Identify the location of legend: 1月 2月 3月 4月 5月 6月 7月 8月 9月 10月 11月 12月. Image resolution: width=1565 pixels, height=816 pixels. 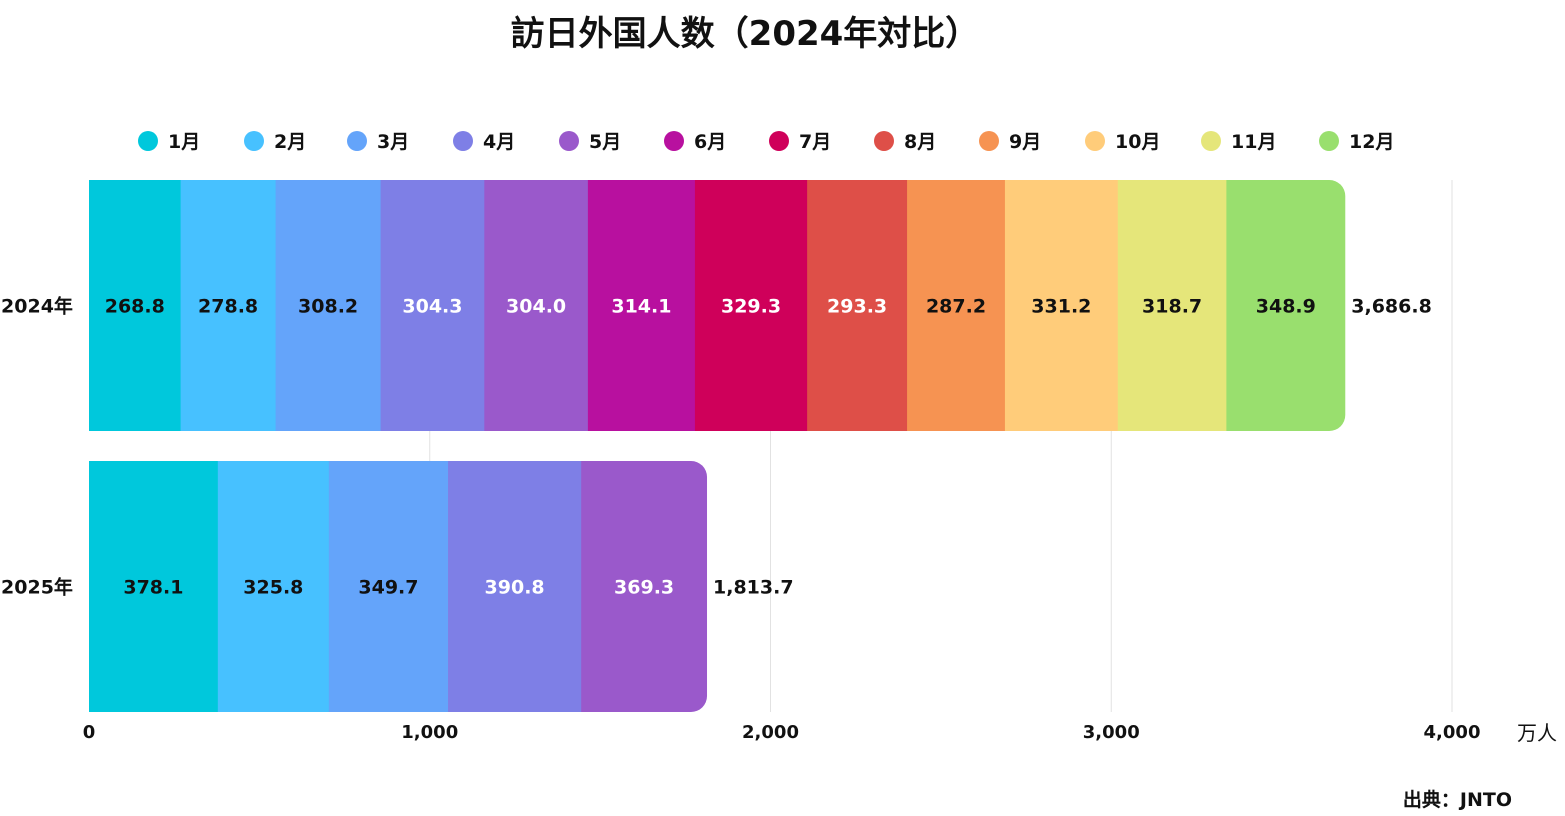
(766, 142).